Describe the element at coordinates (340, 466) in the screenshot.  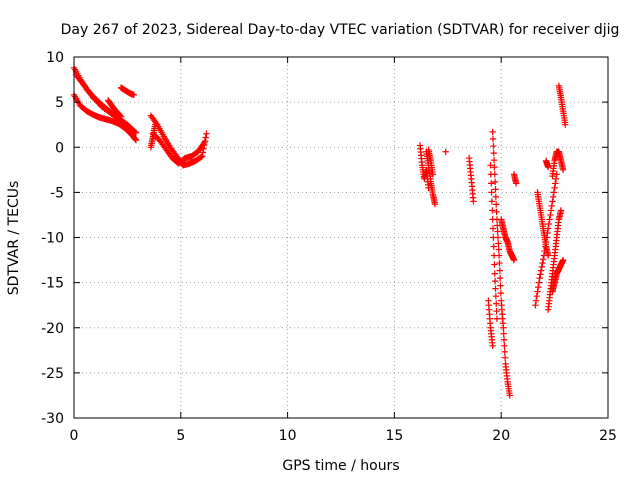
I see `x-axis-label: GPS time / hours` at that location.